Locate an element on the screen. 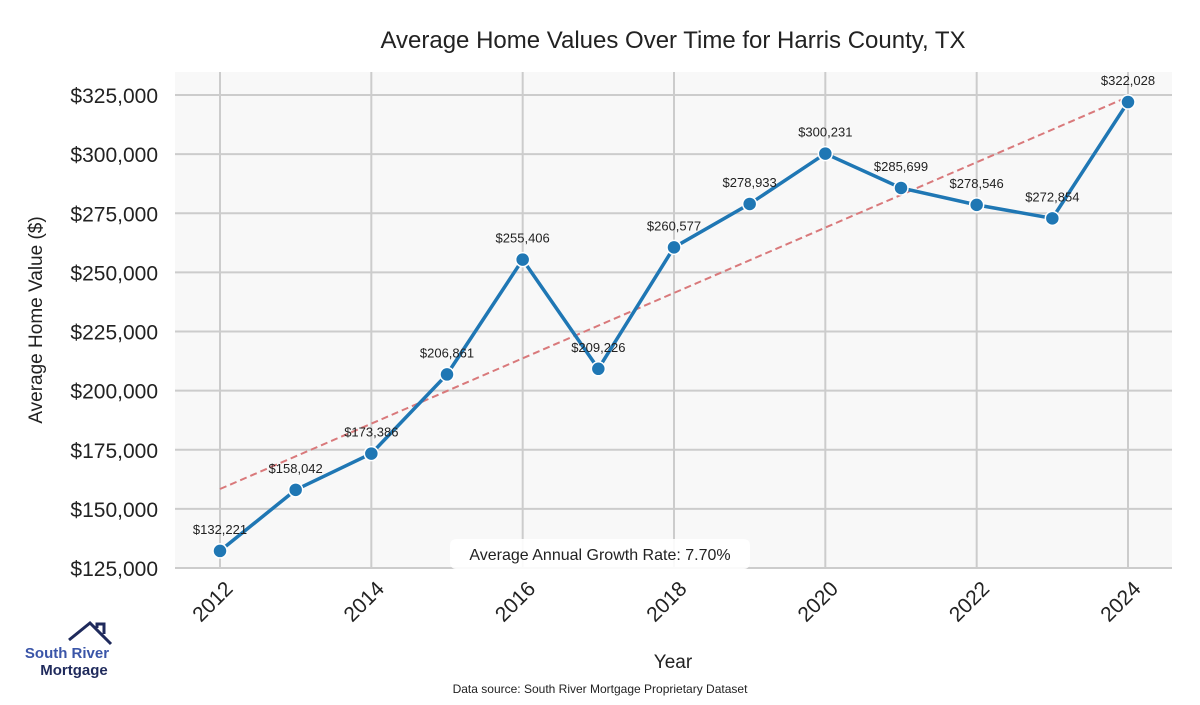 The height and width of the screenshot is (705, 1200). y-tick-label: $225,000 is located at coordinates (114, 333).